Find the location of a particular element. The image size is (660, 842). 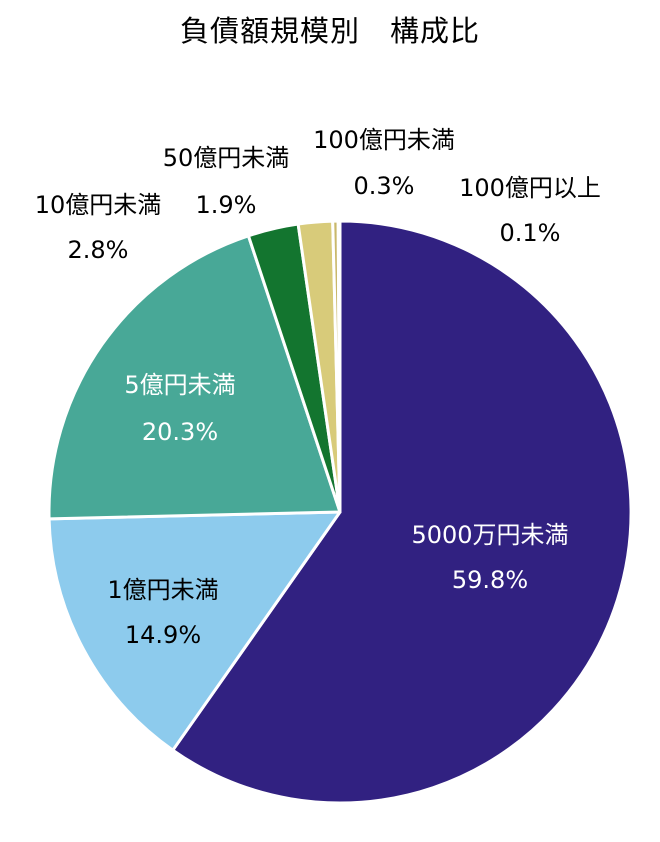

slice-value-label: 14.9% is located at coordinates (163, 635).